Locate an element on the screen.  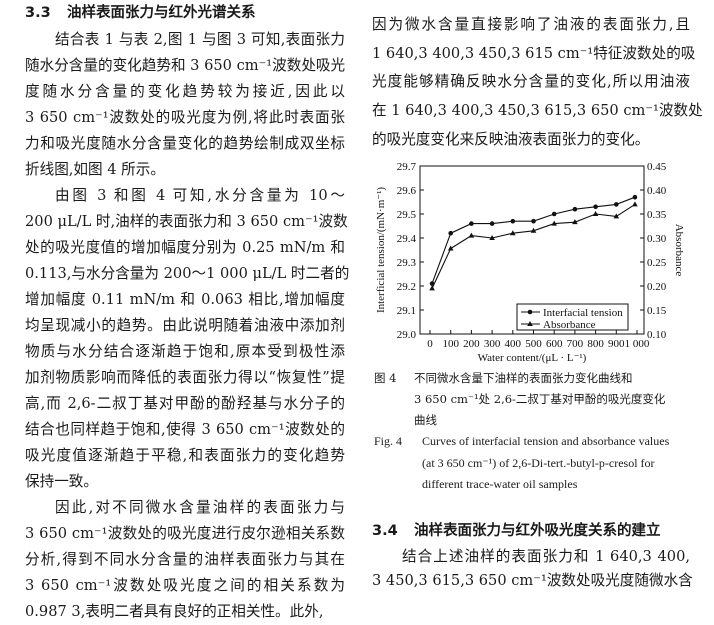
section-3-4-heading: 3.4 油样表面张力与红外吸光度关系的建立 is located at coordinates (531, 531).